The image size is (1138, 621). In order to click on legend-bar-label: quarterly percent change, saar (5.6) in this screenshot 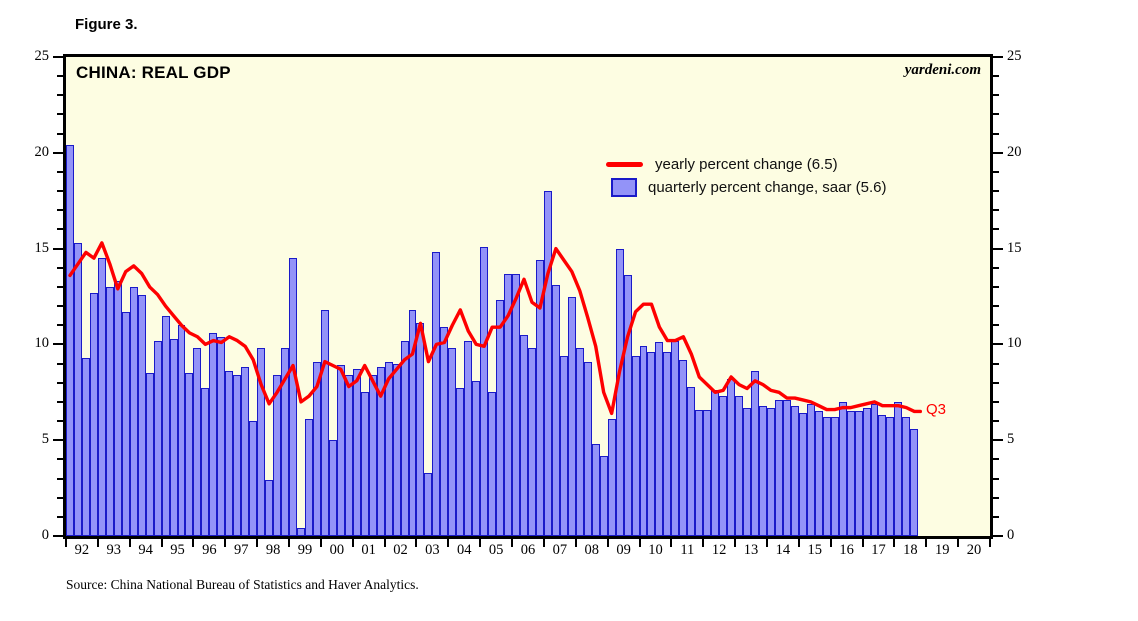, I will do `click(767, 187)`.